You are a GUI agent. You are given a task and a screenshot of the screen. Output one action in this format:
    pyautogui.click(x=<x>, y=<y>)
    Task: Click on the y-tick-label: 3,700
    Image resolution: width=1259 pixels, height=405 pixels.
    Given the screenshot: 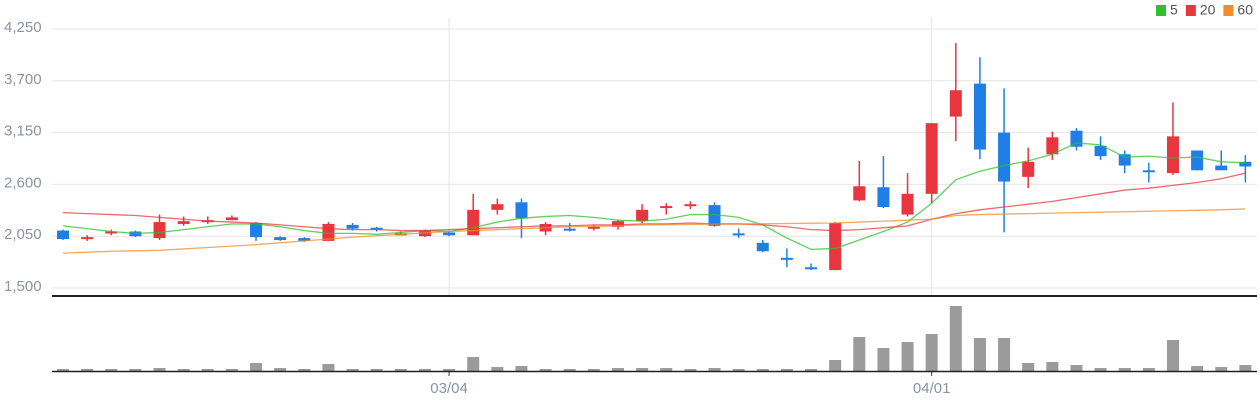 What is the action you would take?
    pyautogui.click(x=23, y=79)
    